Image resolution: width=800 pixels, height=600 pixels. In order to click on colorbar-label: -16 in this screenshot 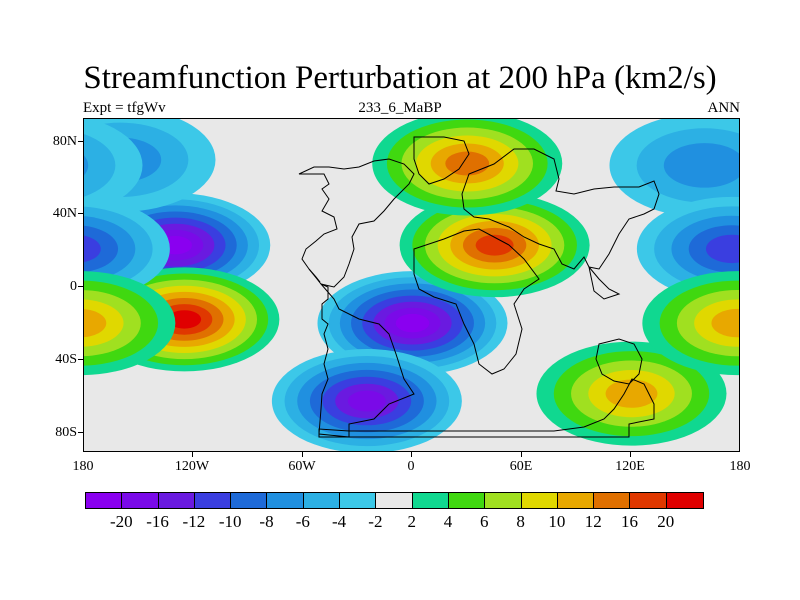, I will do `click(157, 521)`.